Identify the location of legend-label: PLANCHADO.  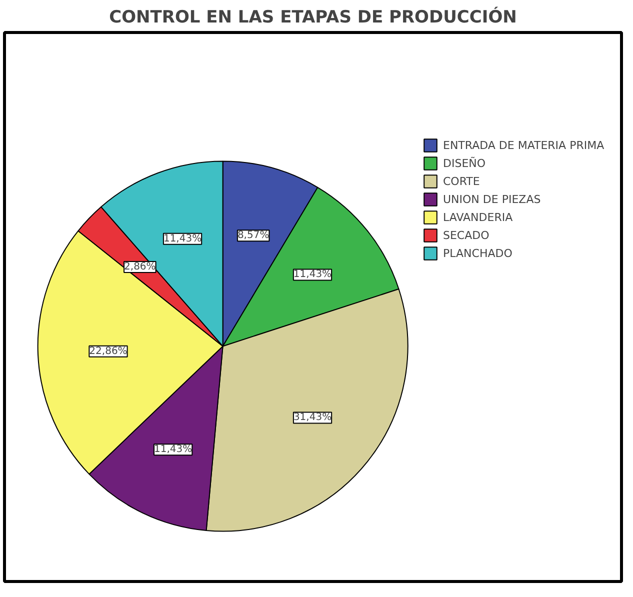
(477, 253).